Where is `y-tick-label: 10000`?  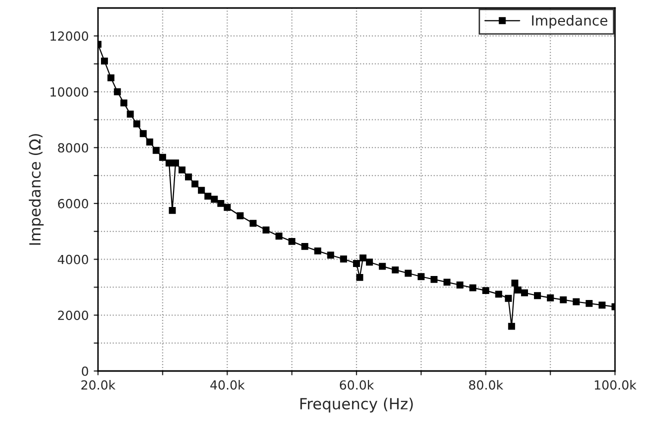 y-tick-label: 10000 is located at coordinates (69, 92).